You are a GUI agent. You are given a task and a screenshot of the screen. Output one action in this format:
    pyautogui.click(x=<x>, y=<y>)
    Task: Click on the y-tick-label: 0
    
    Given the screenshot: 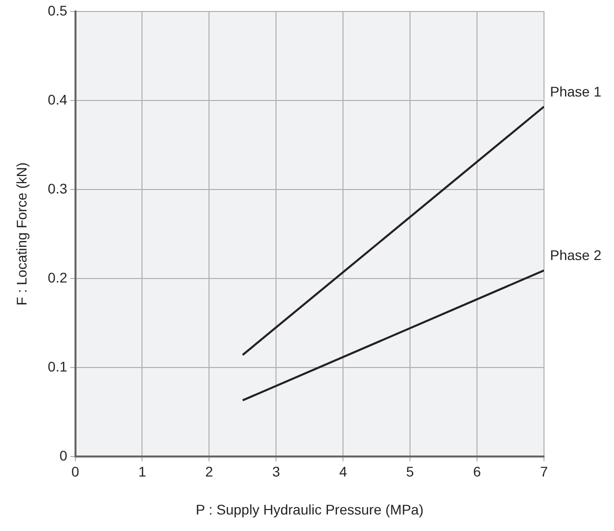 What is the action you would take?
    pyautogui.click(x=63, y=455)
    